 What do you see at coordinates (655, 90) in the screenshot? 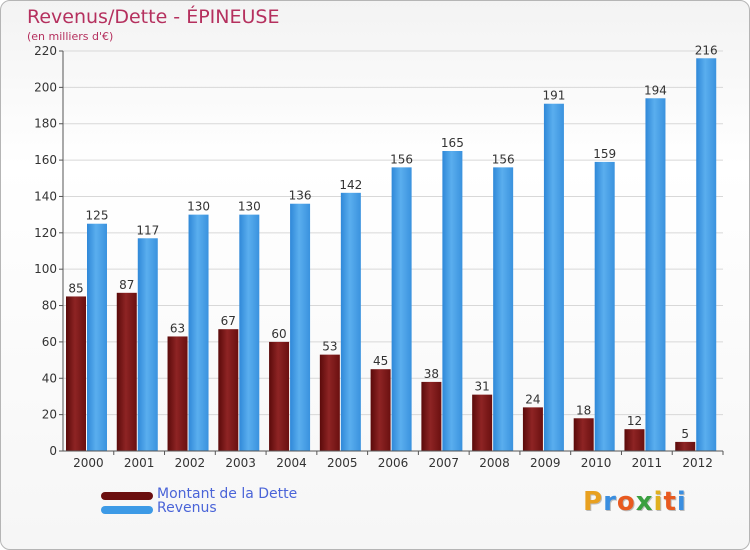
I see `data-label-revenue: 194` at bounding box center [655, 90].